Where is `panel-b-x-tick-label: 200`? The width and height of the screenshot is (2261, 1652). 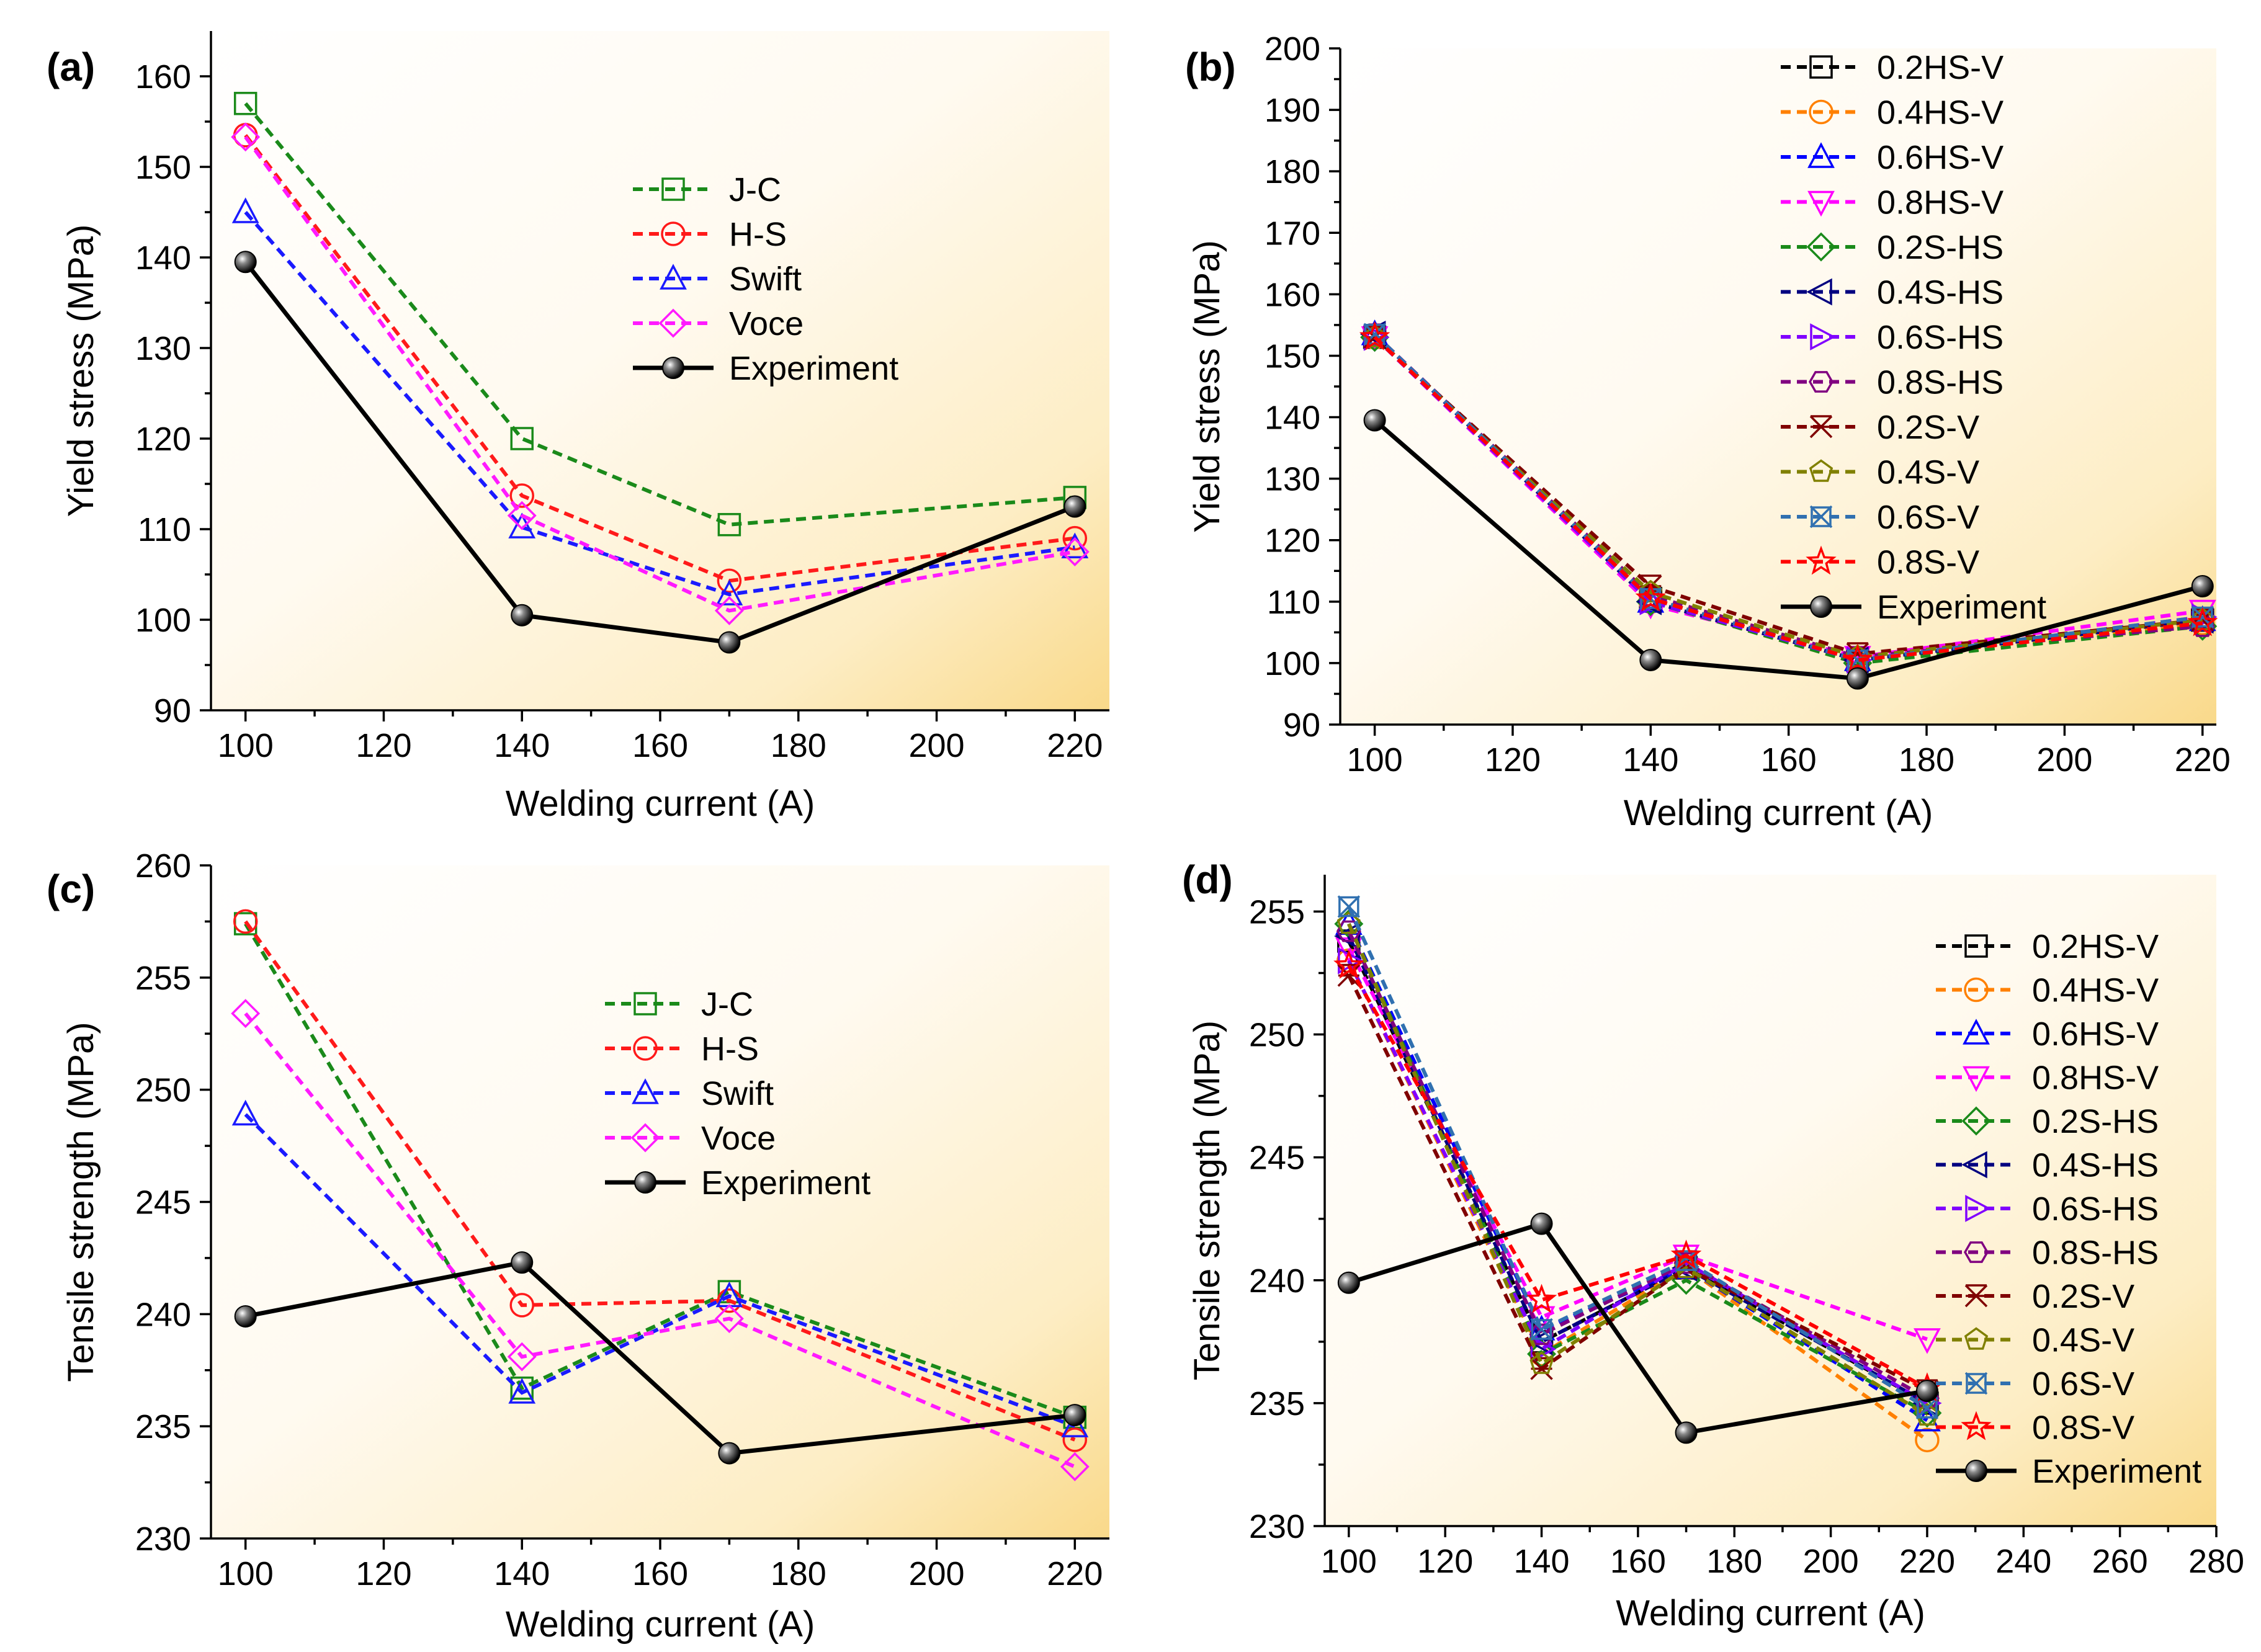
panel-b-x-tick-label: 200 is located at coordinates (2064, 760).